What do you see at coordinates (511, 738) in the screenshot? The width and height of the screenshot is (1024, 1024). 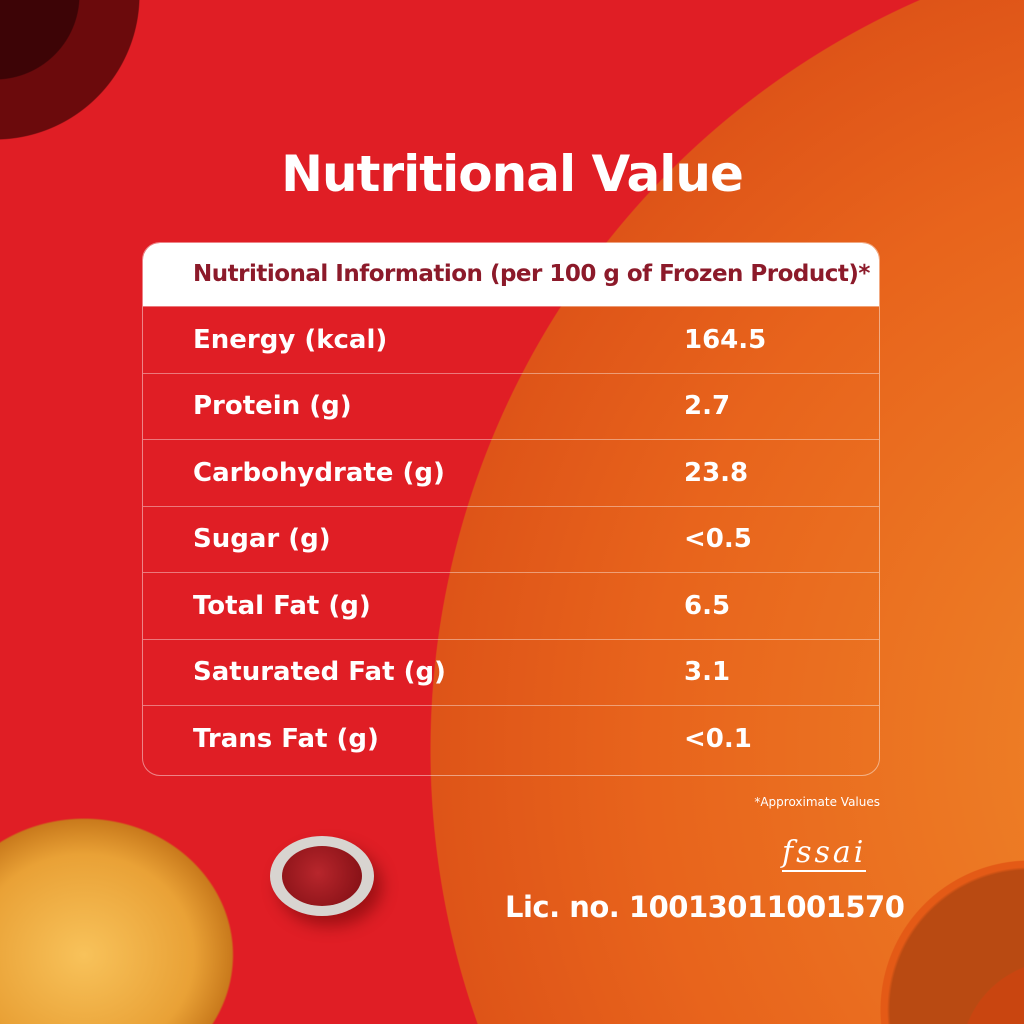 I see `table-row: Trans Fat (g) <0.1` at bounding box center [511, 738].